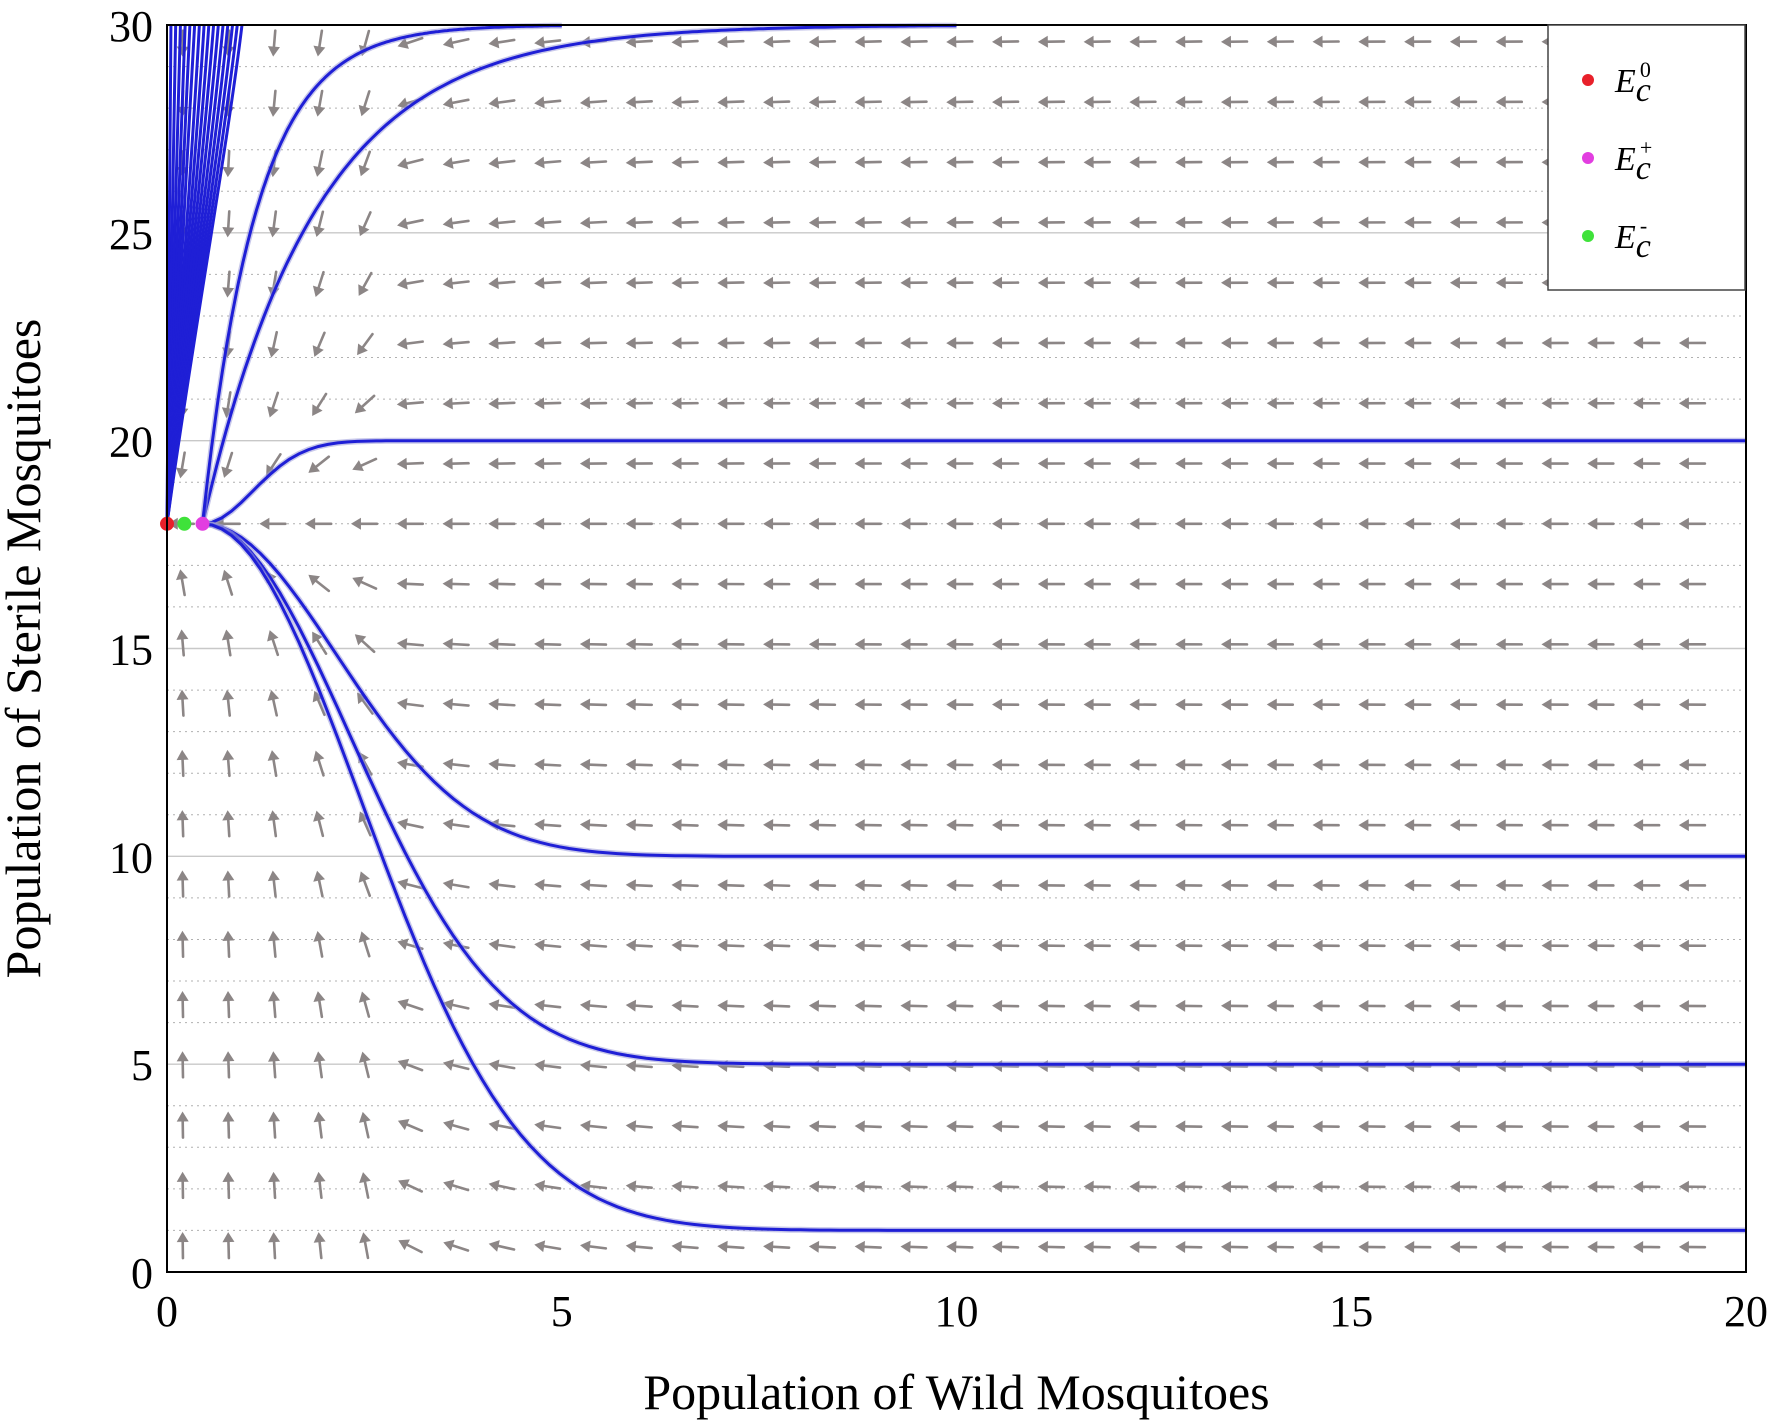 The image size is (1772, 1427). Describe the element at coordinates (1588, 80) in the screenshot. I see `legend-marker` at that location.